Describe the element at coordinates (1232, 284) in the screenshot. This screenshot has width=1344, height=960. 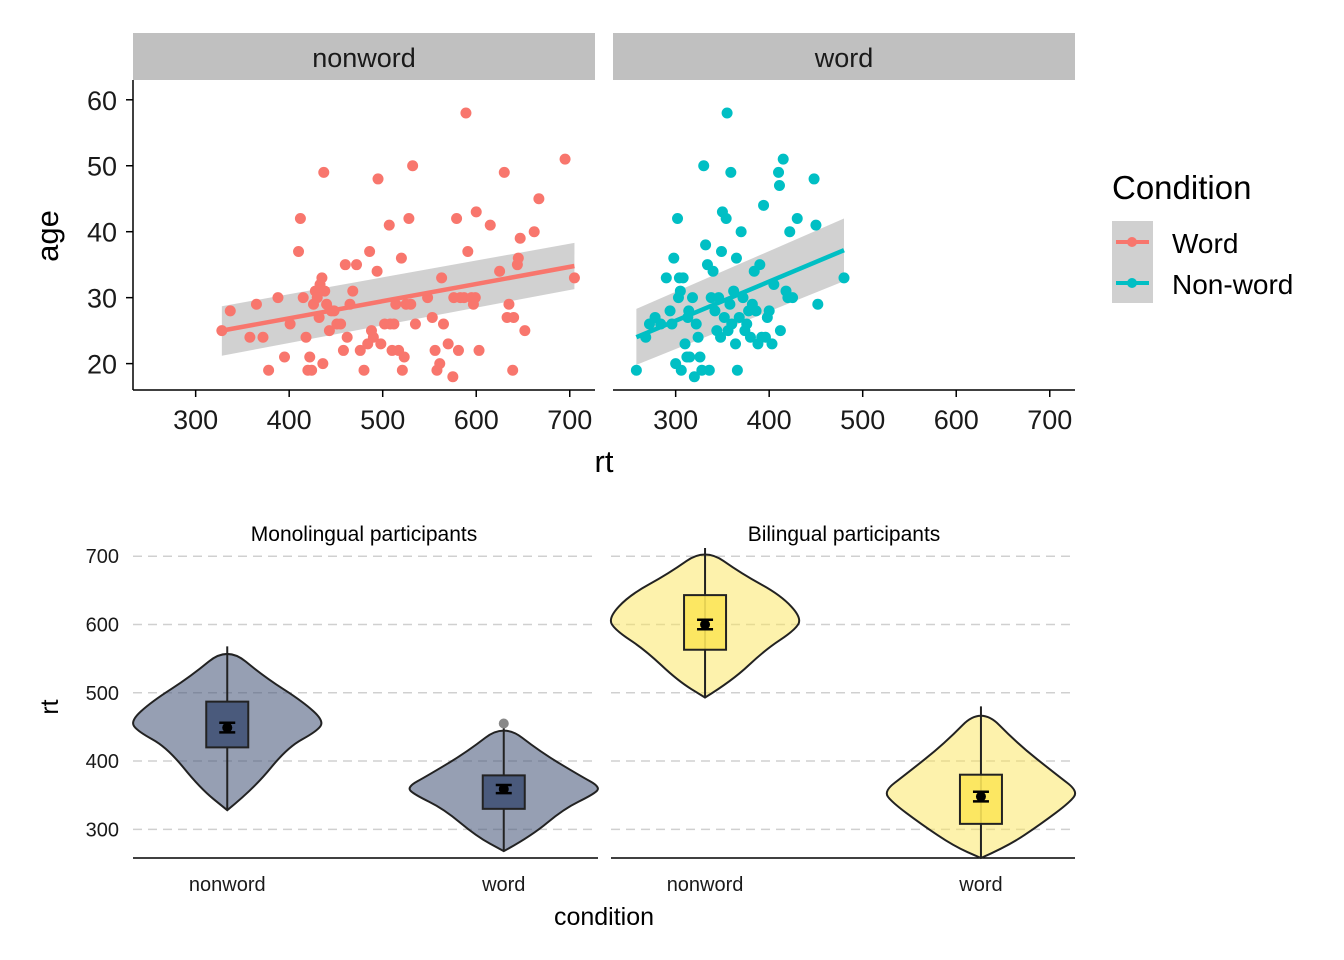
I see `legend-label-nonword: Non-word` at that location.